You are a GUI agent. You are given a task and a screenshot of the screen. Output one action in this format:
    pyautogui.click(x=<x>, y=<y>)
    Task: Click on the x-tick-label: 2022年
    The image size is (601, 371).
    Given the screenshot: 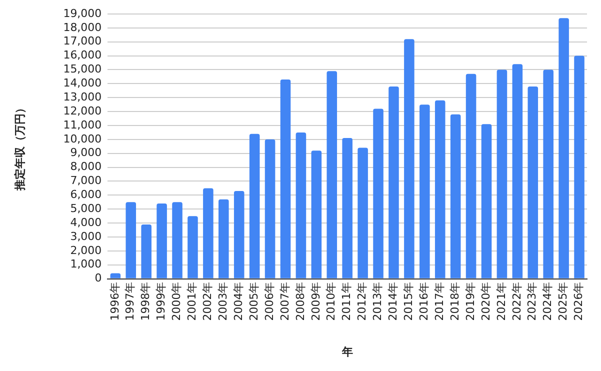 What is the action you would take?
    pyautogui.click(x=517, y=301)
    